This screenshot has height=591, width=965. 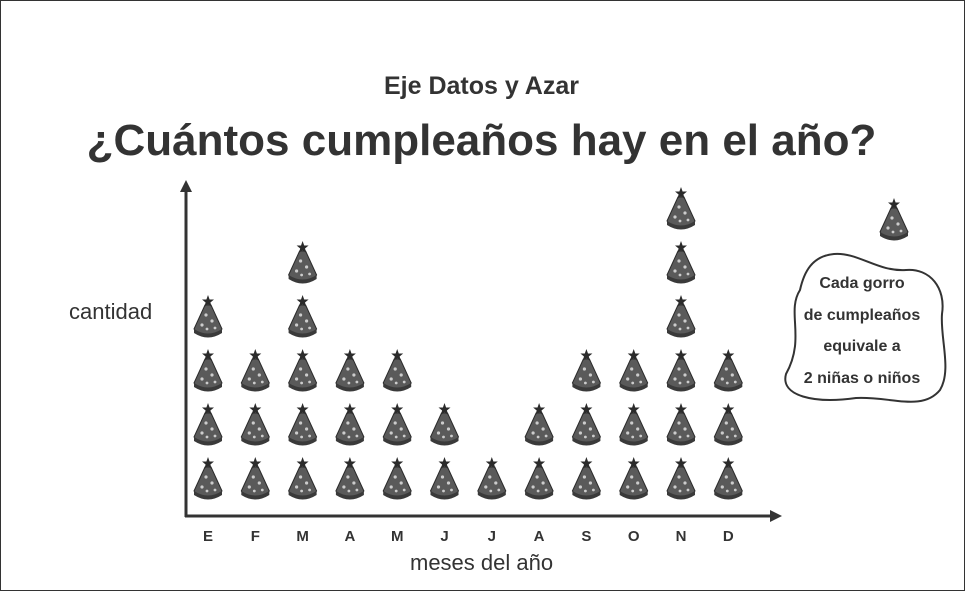 What do you see at coordinates (186, 186) in the screenshot?
I see `y-axis-arrow` at bounding box center [186, 186].